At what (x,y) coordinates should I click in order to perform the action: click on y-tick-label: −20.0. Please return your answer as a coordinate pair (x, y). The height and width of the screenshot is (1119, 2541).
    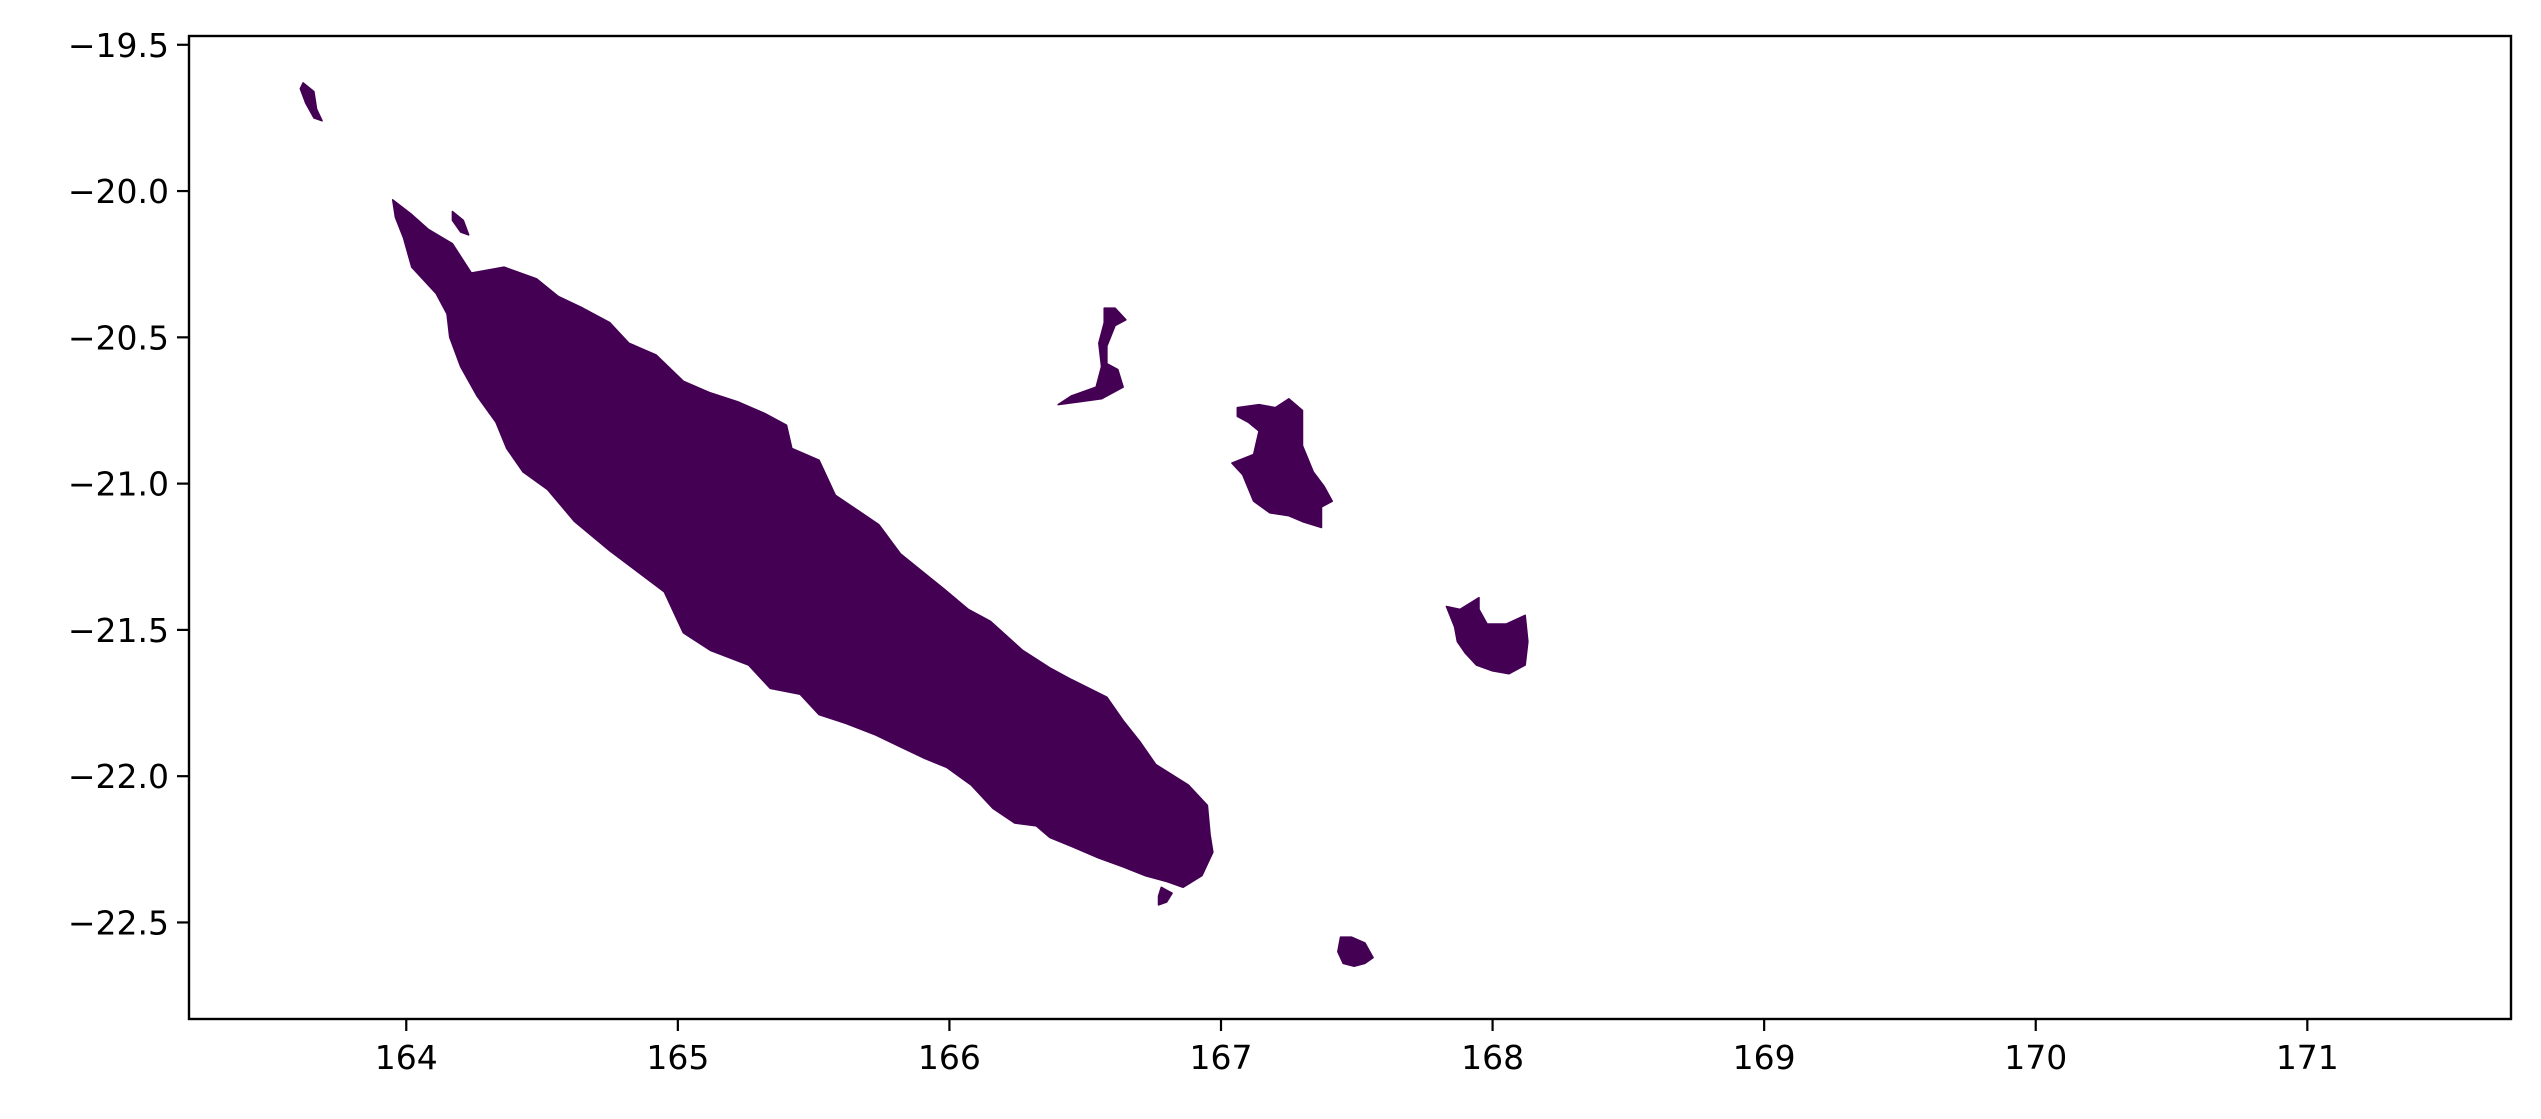
    Looking at the image, I should click on (118, 191).